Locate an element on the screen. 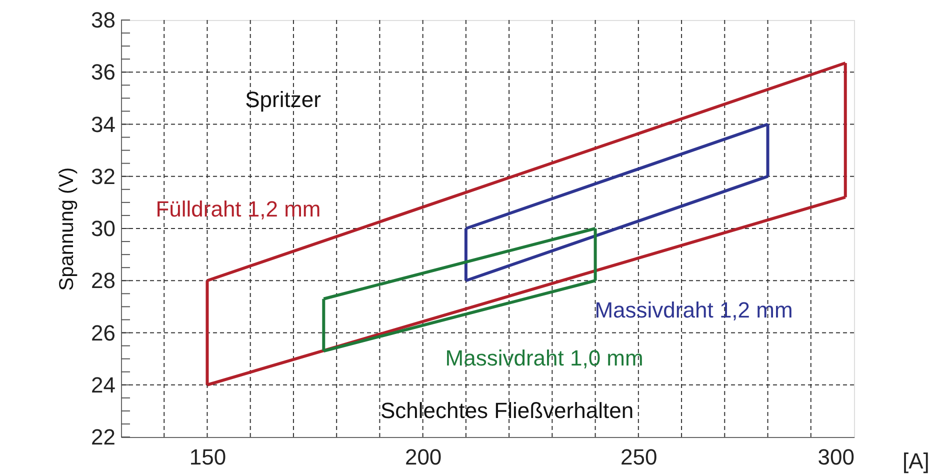 This screenshot has height=476, width=946. x-tick-label: 150 is located at coordinates (207, 457).